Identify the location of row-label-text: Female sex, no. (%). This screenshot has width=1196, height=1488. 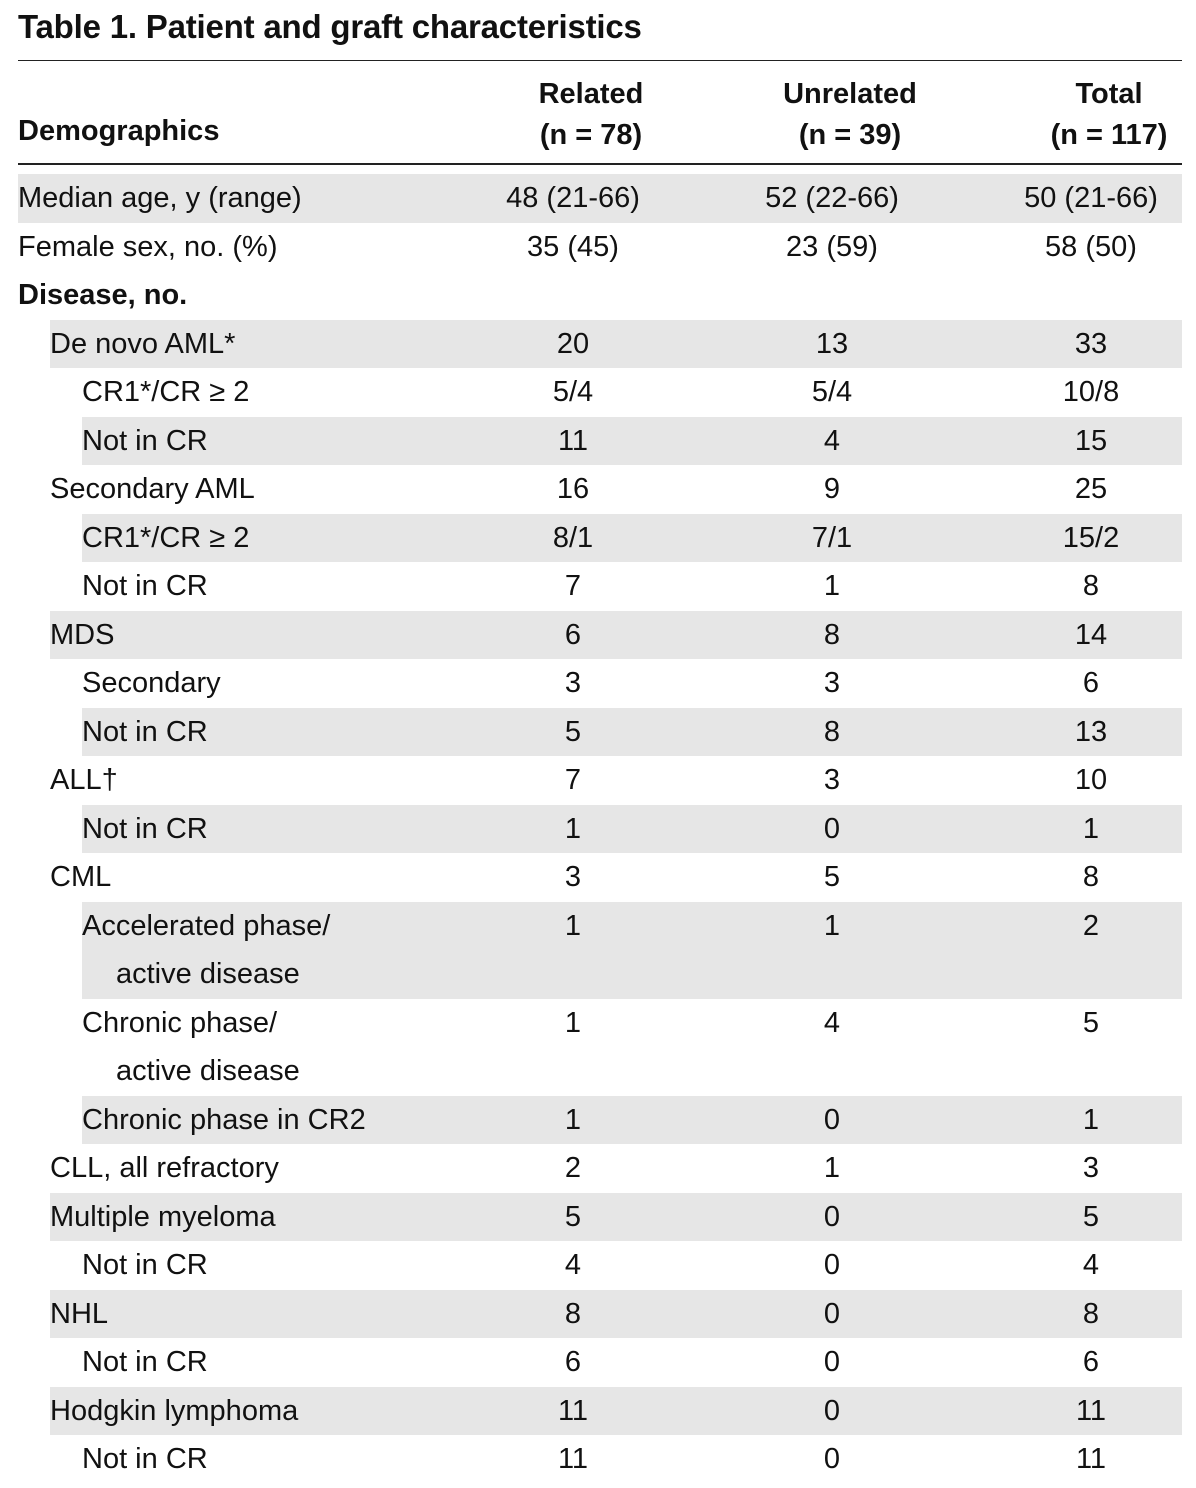
(148, 246).